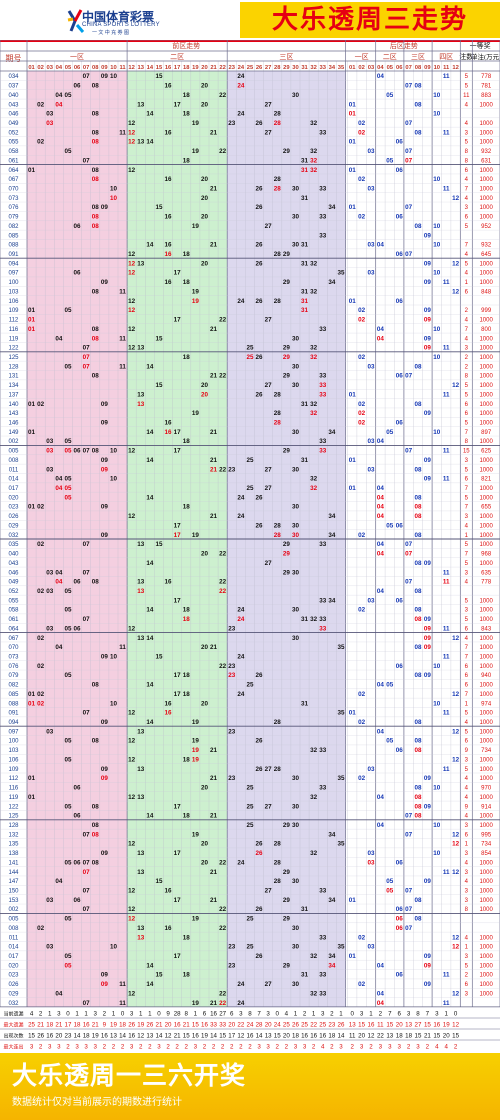 Image resolution: width=500 pixels, height=1120 pixels. Describe the element at coordinates (352, 1014) in the screenshot. I see `stats-cell: 0` at that location.